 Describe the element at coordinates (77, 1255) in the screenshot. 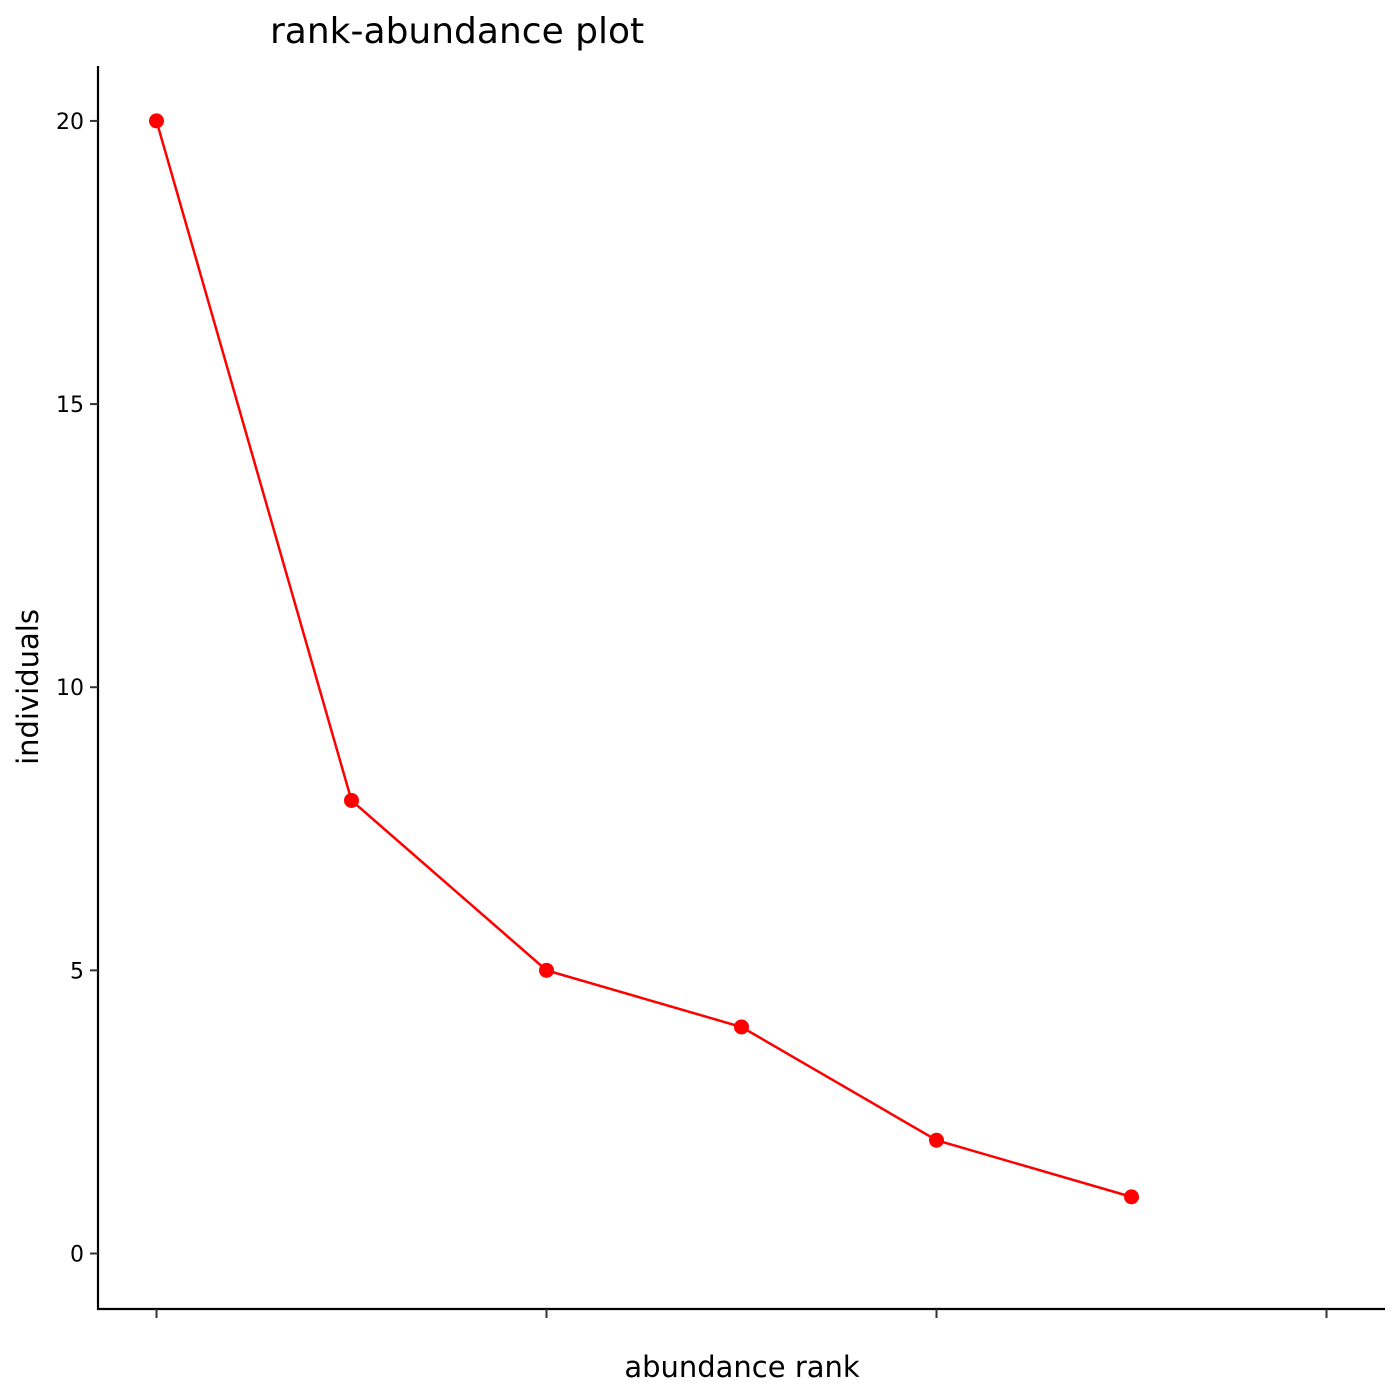

I see `y-tick-label: 0` at that location.